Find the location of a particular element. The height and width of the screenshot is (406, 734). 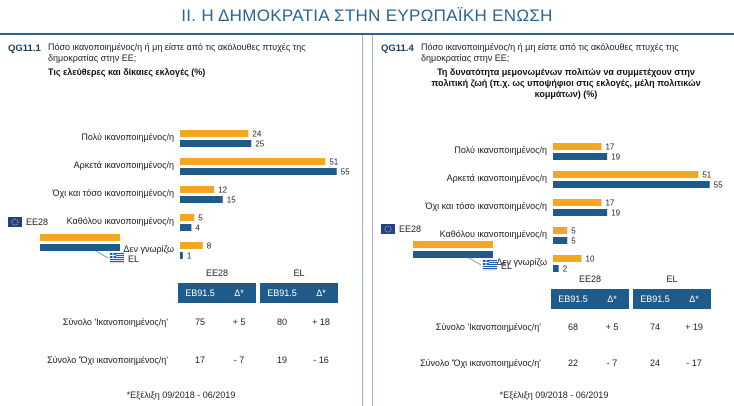

cell-el-delta: + 18 is located at coordinates (321, 322).